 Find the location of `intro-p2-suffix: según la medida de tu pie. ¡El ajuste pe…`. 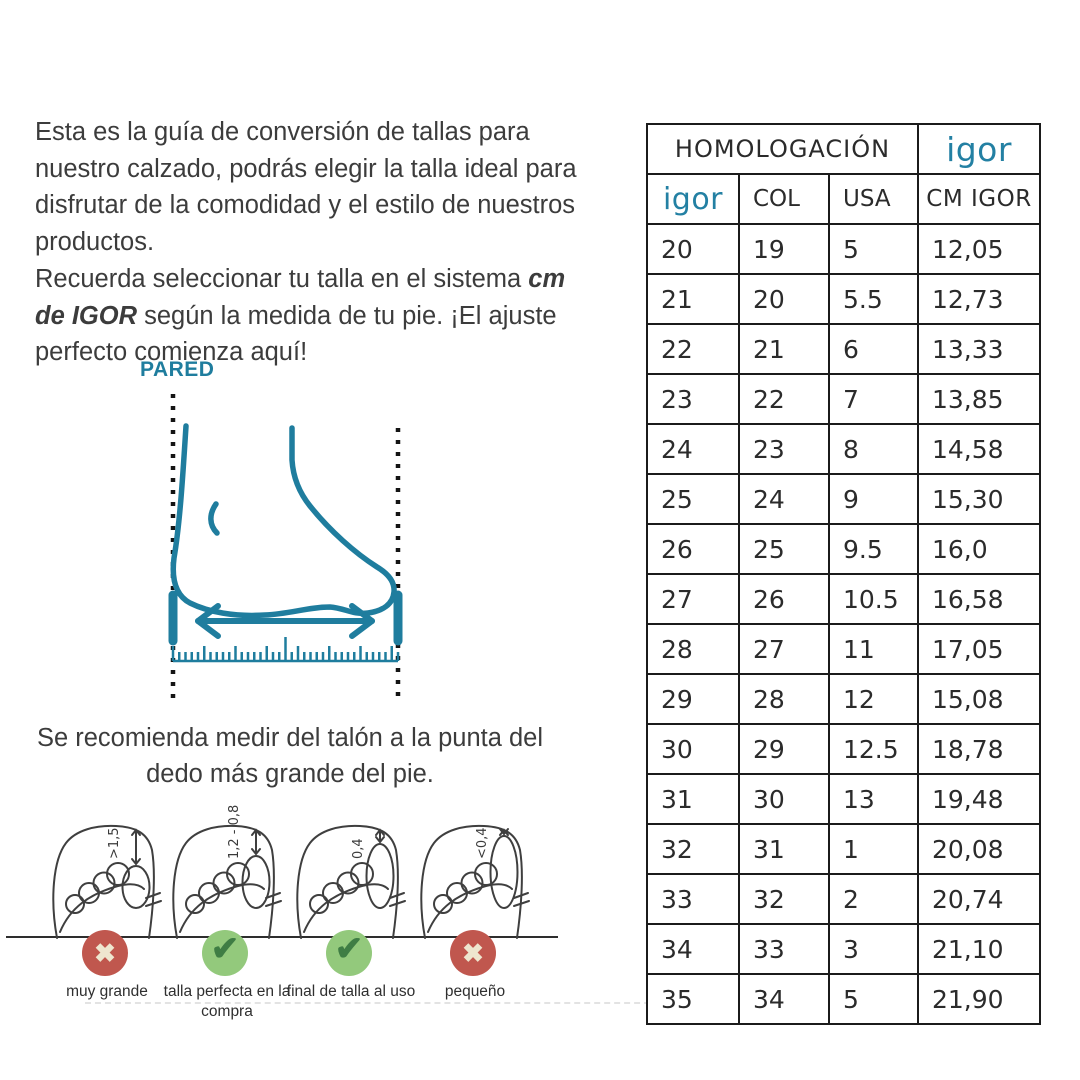

intro-p2-suffix: según la medida de tu pie. ¡El ajuste pe… is located at coordinates (296, 334).